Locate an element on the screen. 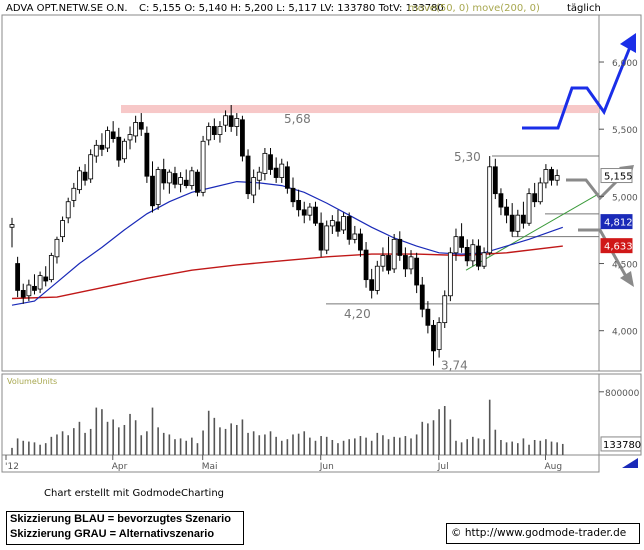 This screenshot has height=550, width=644. source-url-box: © http://www.godmode-trader.de is located at coordinates (543, 533).